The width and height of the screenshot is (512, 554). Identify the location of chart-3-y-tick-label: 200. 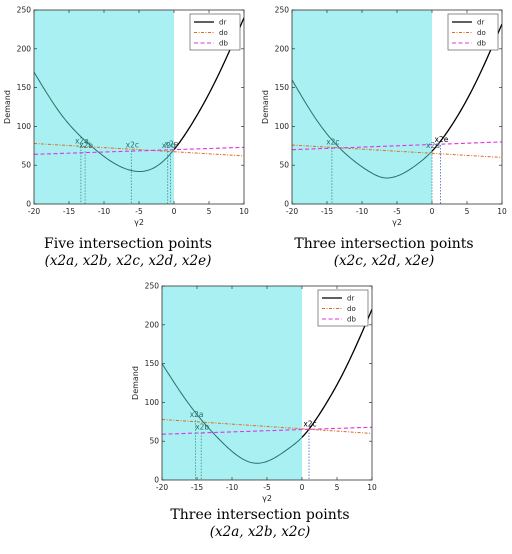
(152, 324).